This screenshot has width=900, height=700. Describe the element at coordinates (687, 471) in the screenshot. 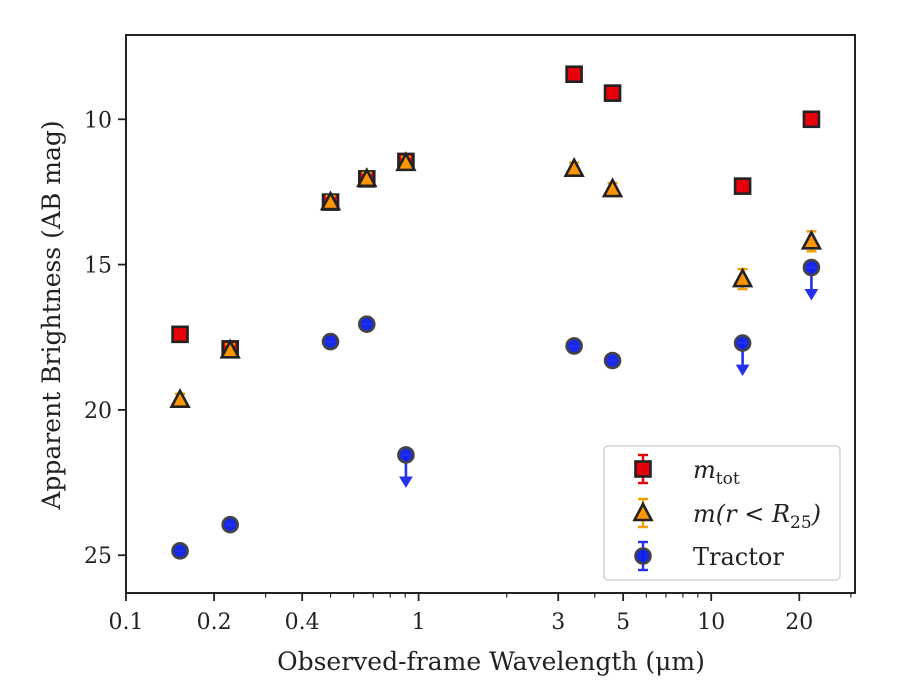

I see `legend-item-square: mtot` at that location.